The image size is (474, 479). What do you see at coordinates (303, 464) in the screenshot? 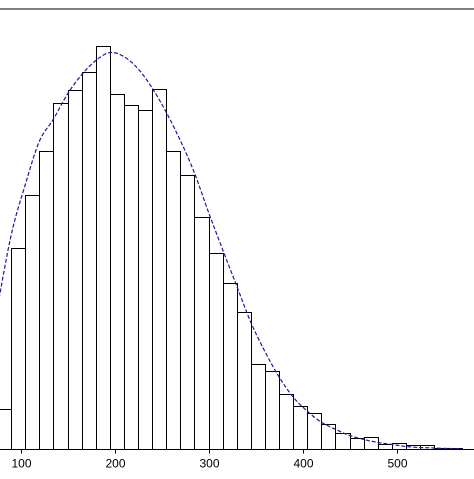
I see `x-tick-label: 400` at bounding box center [303, 464].